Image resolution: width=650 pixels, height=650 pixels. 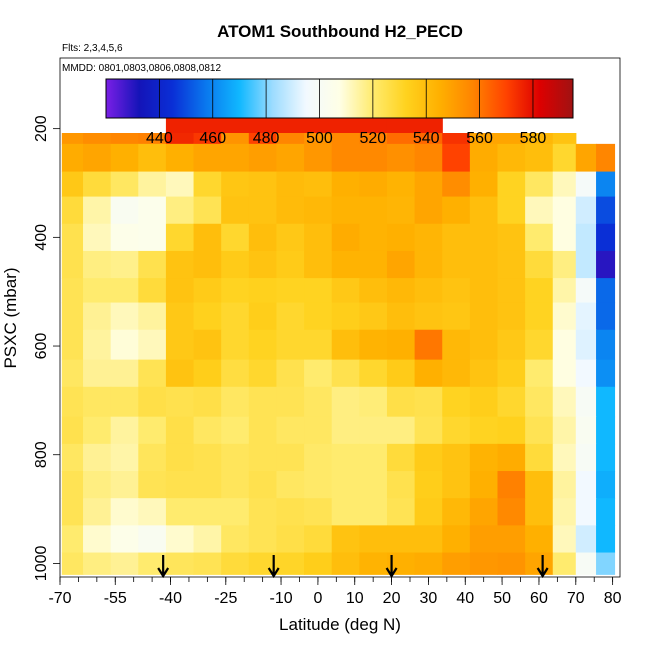 I want to click on x-tick-label: -55, so click(x=115, y=598).